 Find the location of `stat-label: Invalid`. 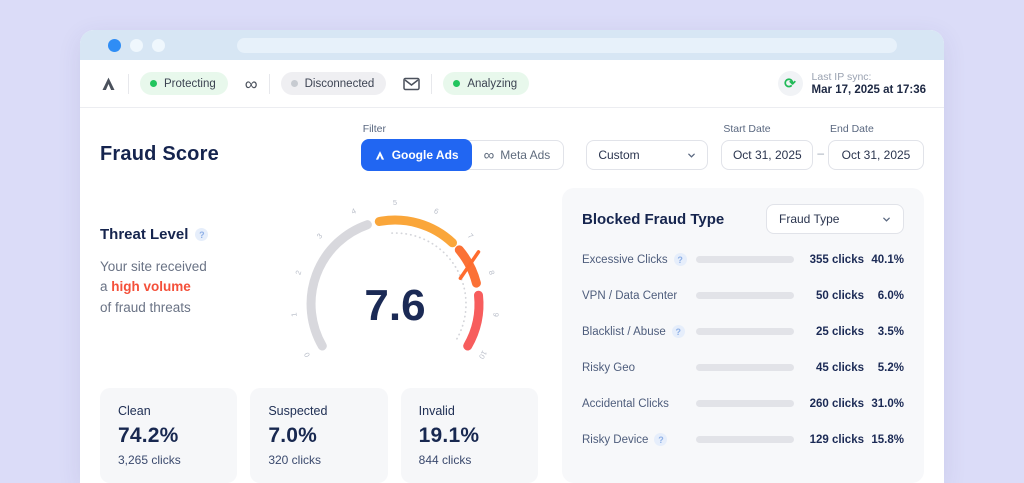

stat-label: Invalid is located at coordinates (436, 411).